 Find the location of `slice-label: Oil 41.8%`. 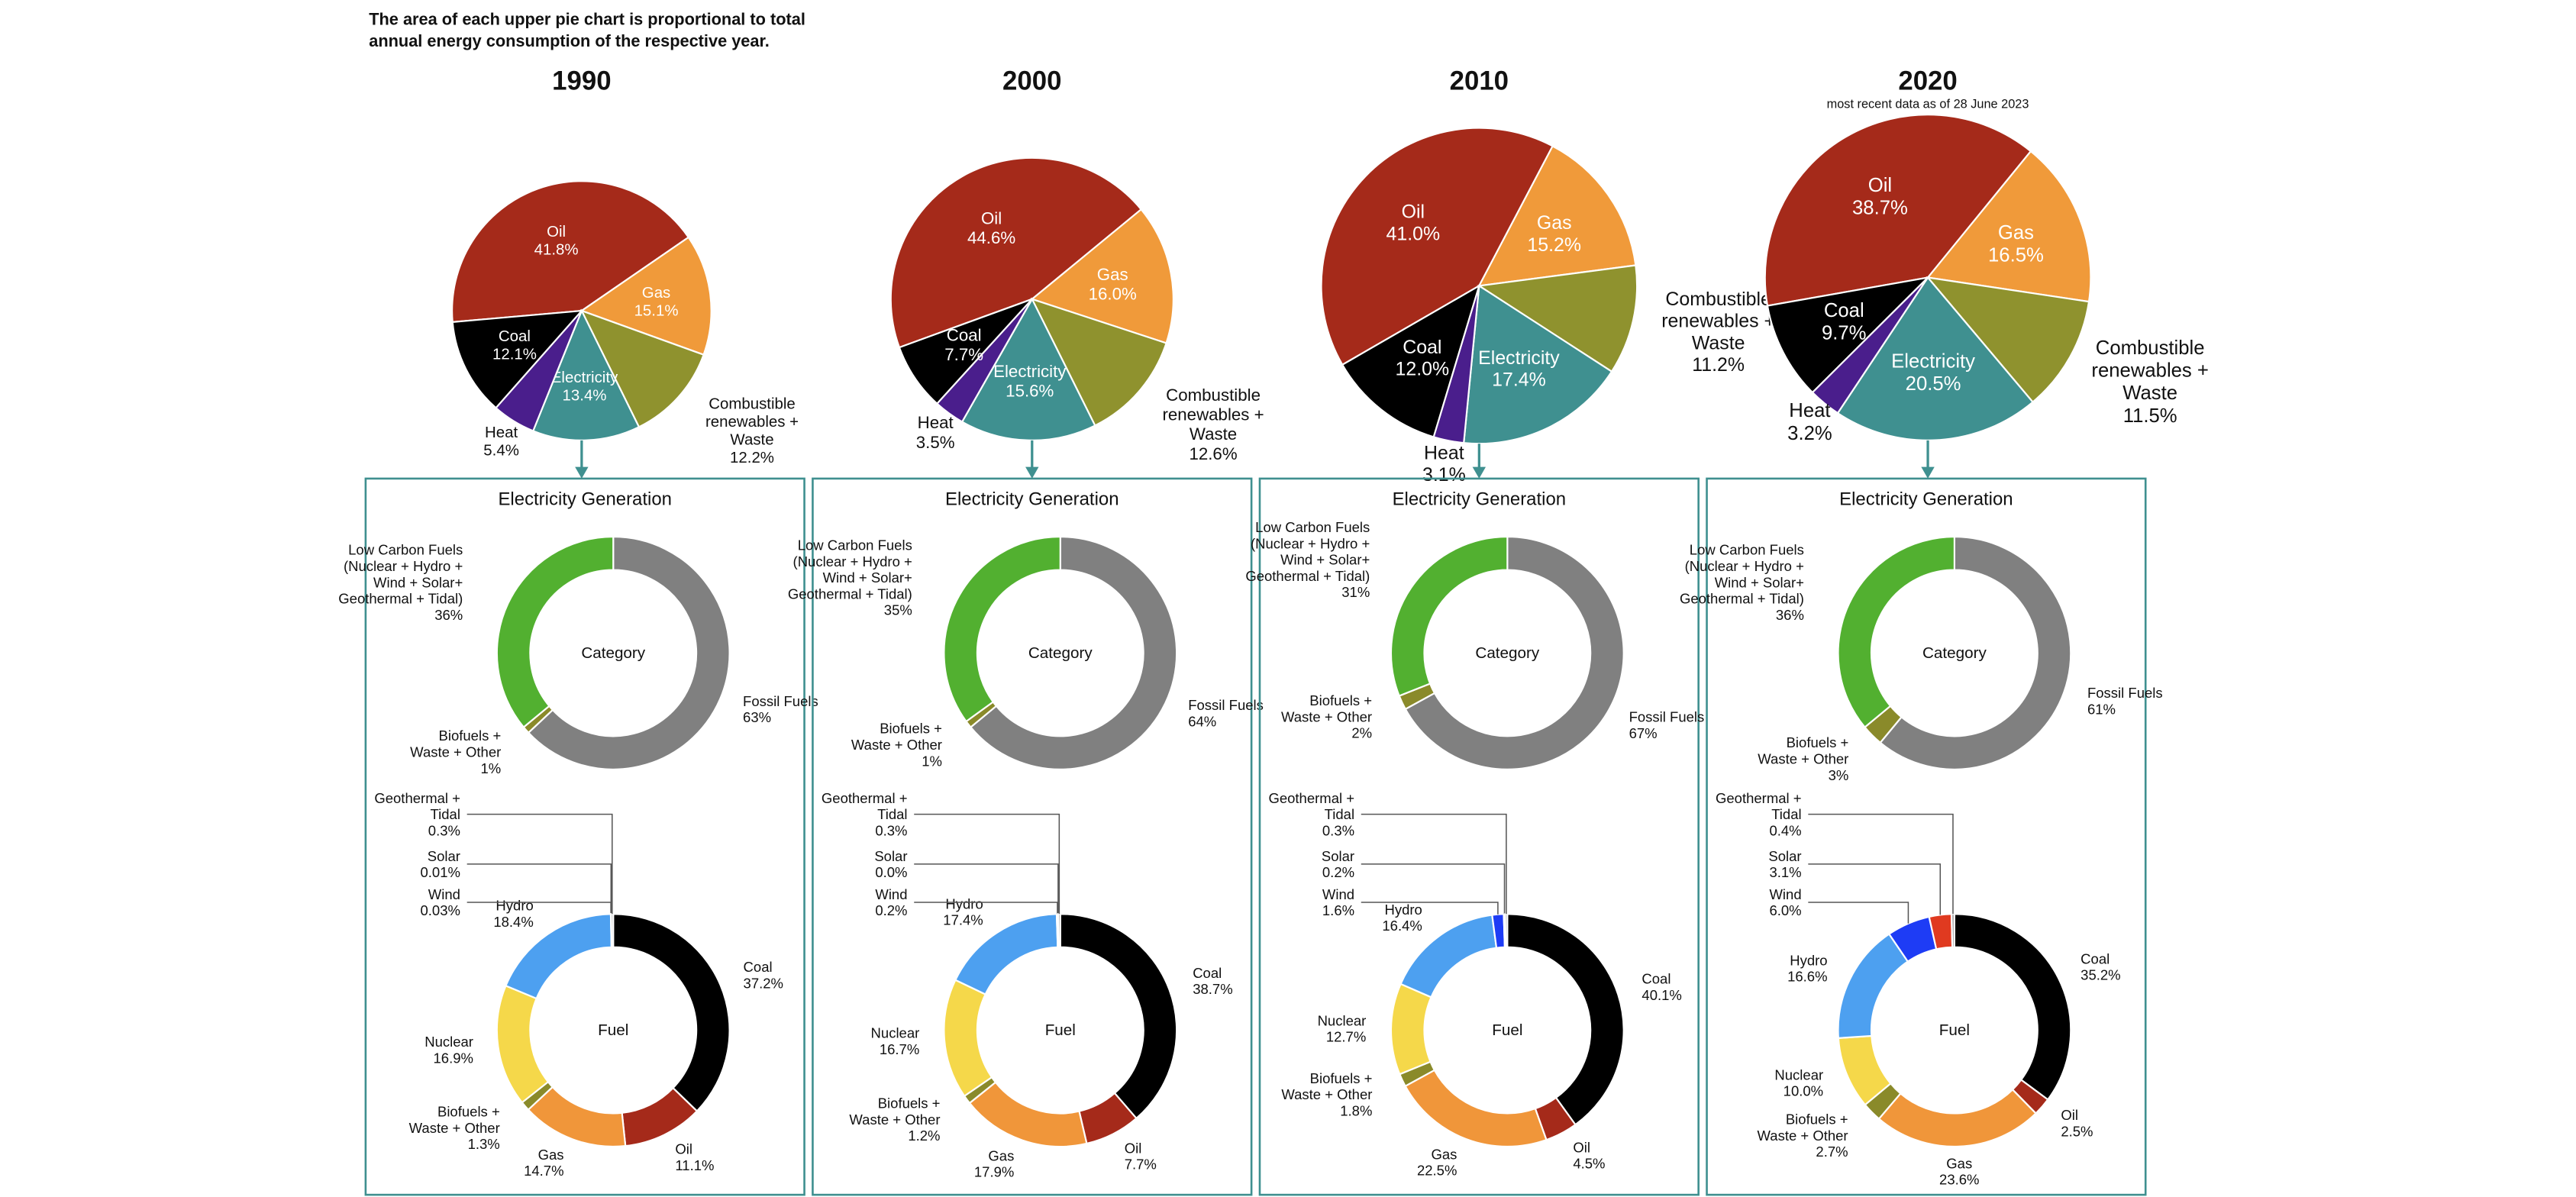

slice-label: Oil 41.8% is located at coordinates (556, 241).